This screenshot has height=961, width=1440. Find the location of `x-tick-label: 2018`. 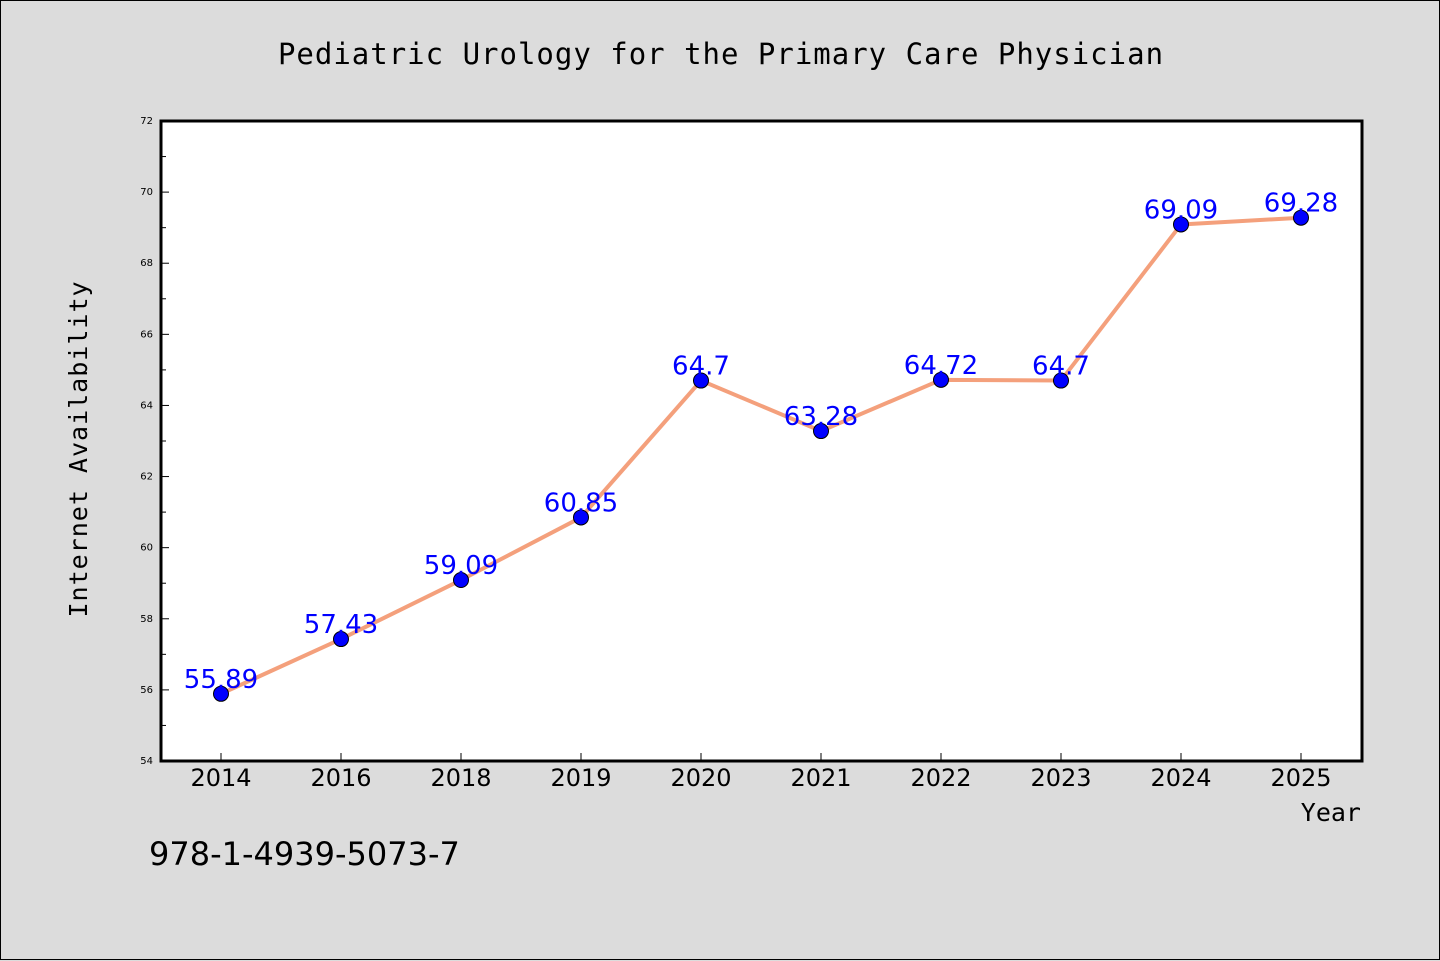

x-tick-label: 2018 is located at coordinates (460, 778).